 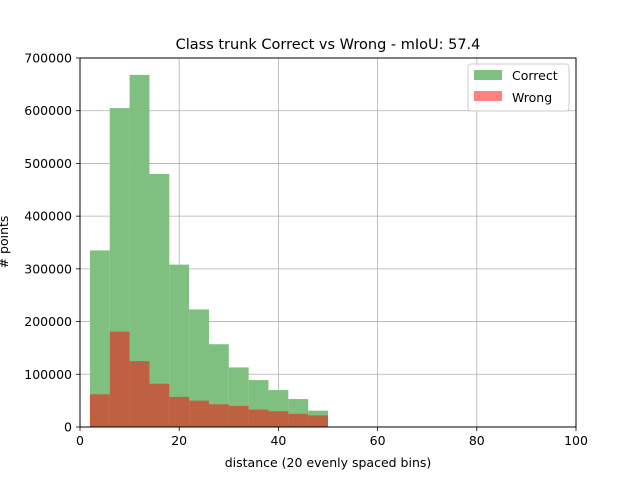 What do you see at coordinates (378, 440) in the screenshot?
I see `x-tick-label: 60` at bounding box center [378, 440].